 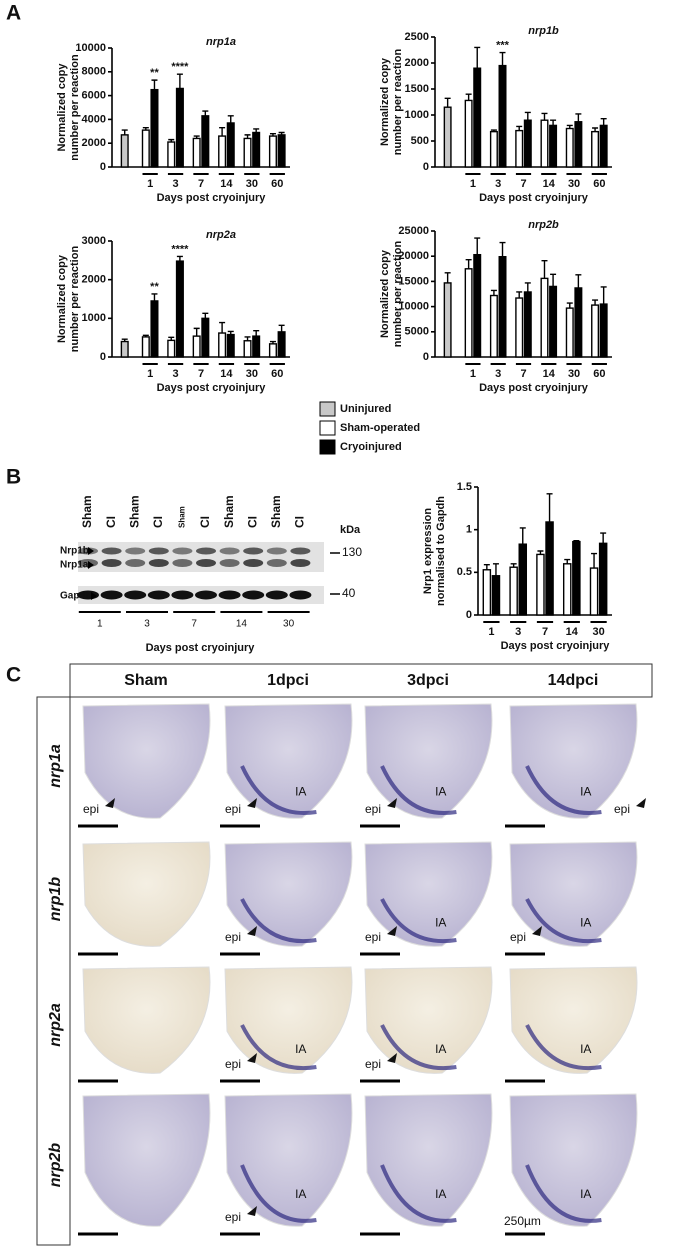 I want to click on day-label: 30, so click(x=289, y=624).